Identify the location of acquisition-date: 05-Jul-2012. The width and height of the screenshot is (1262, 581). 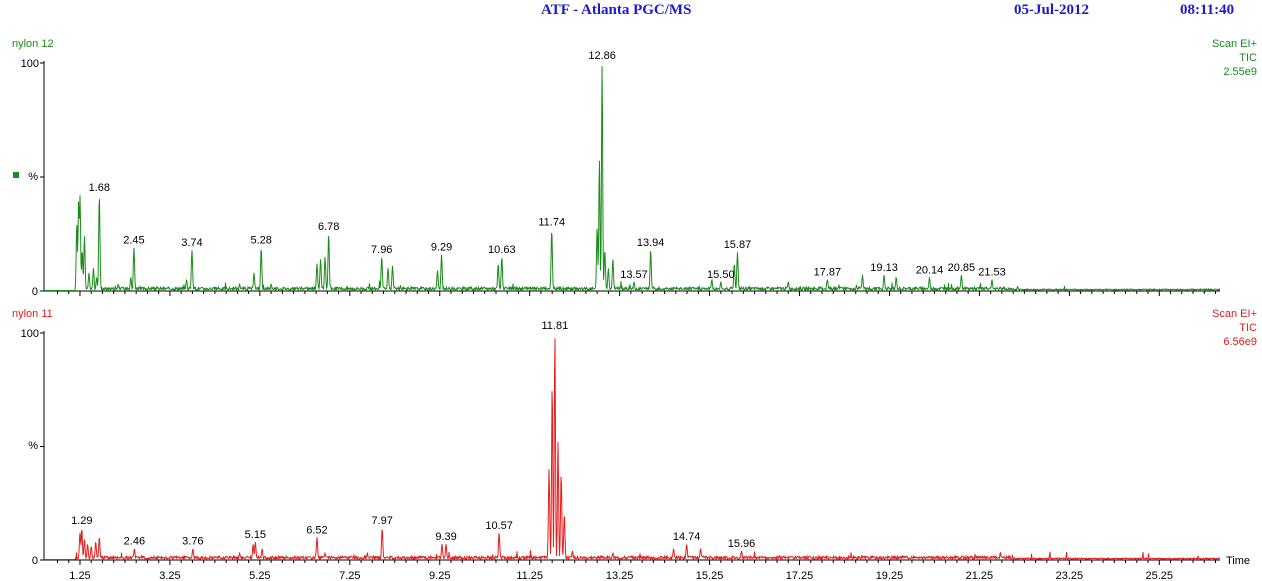
(1051, 10).